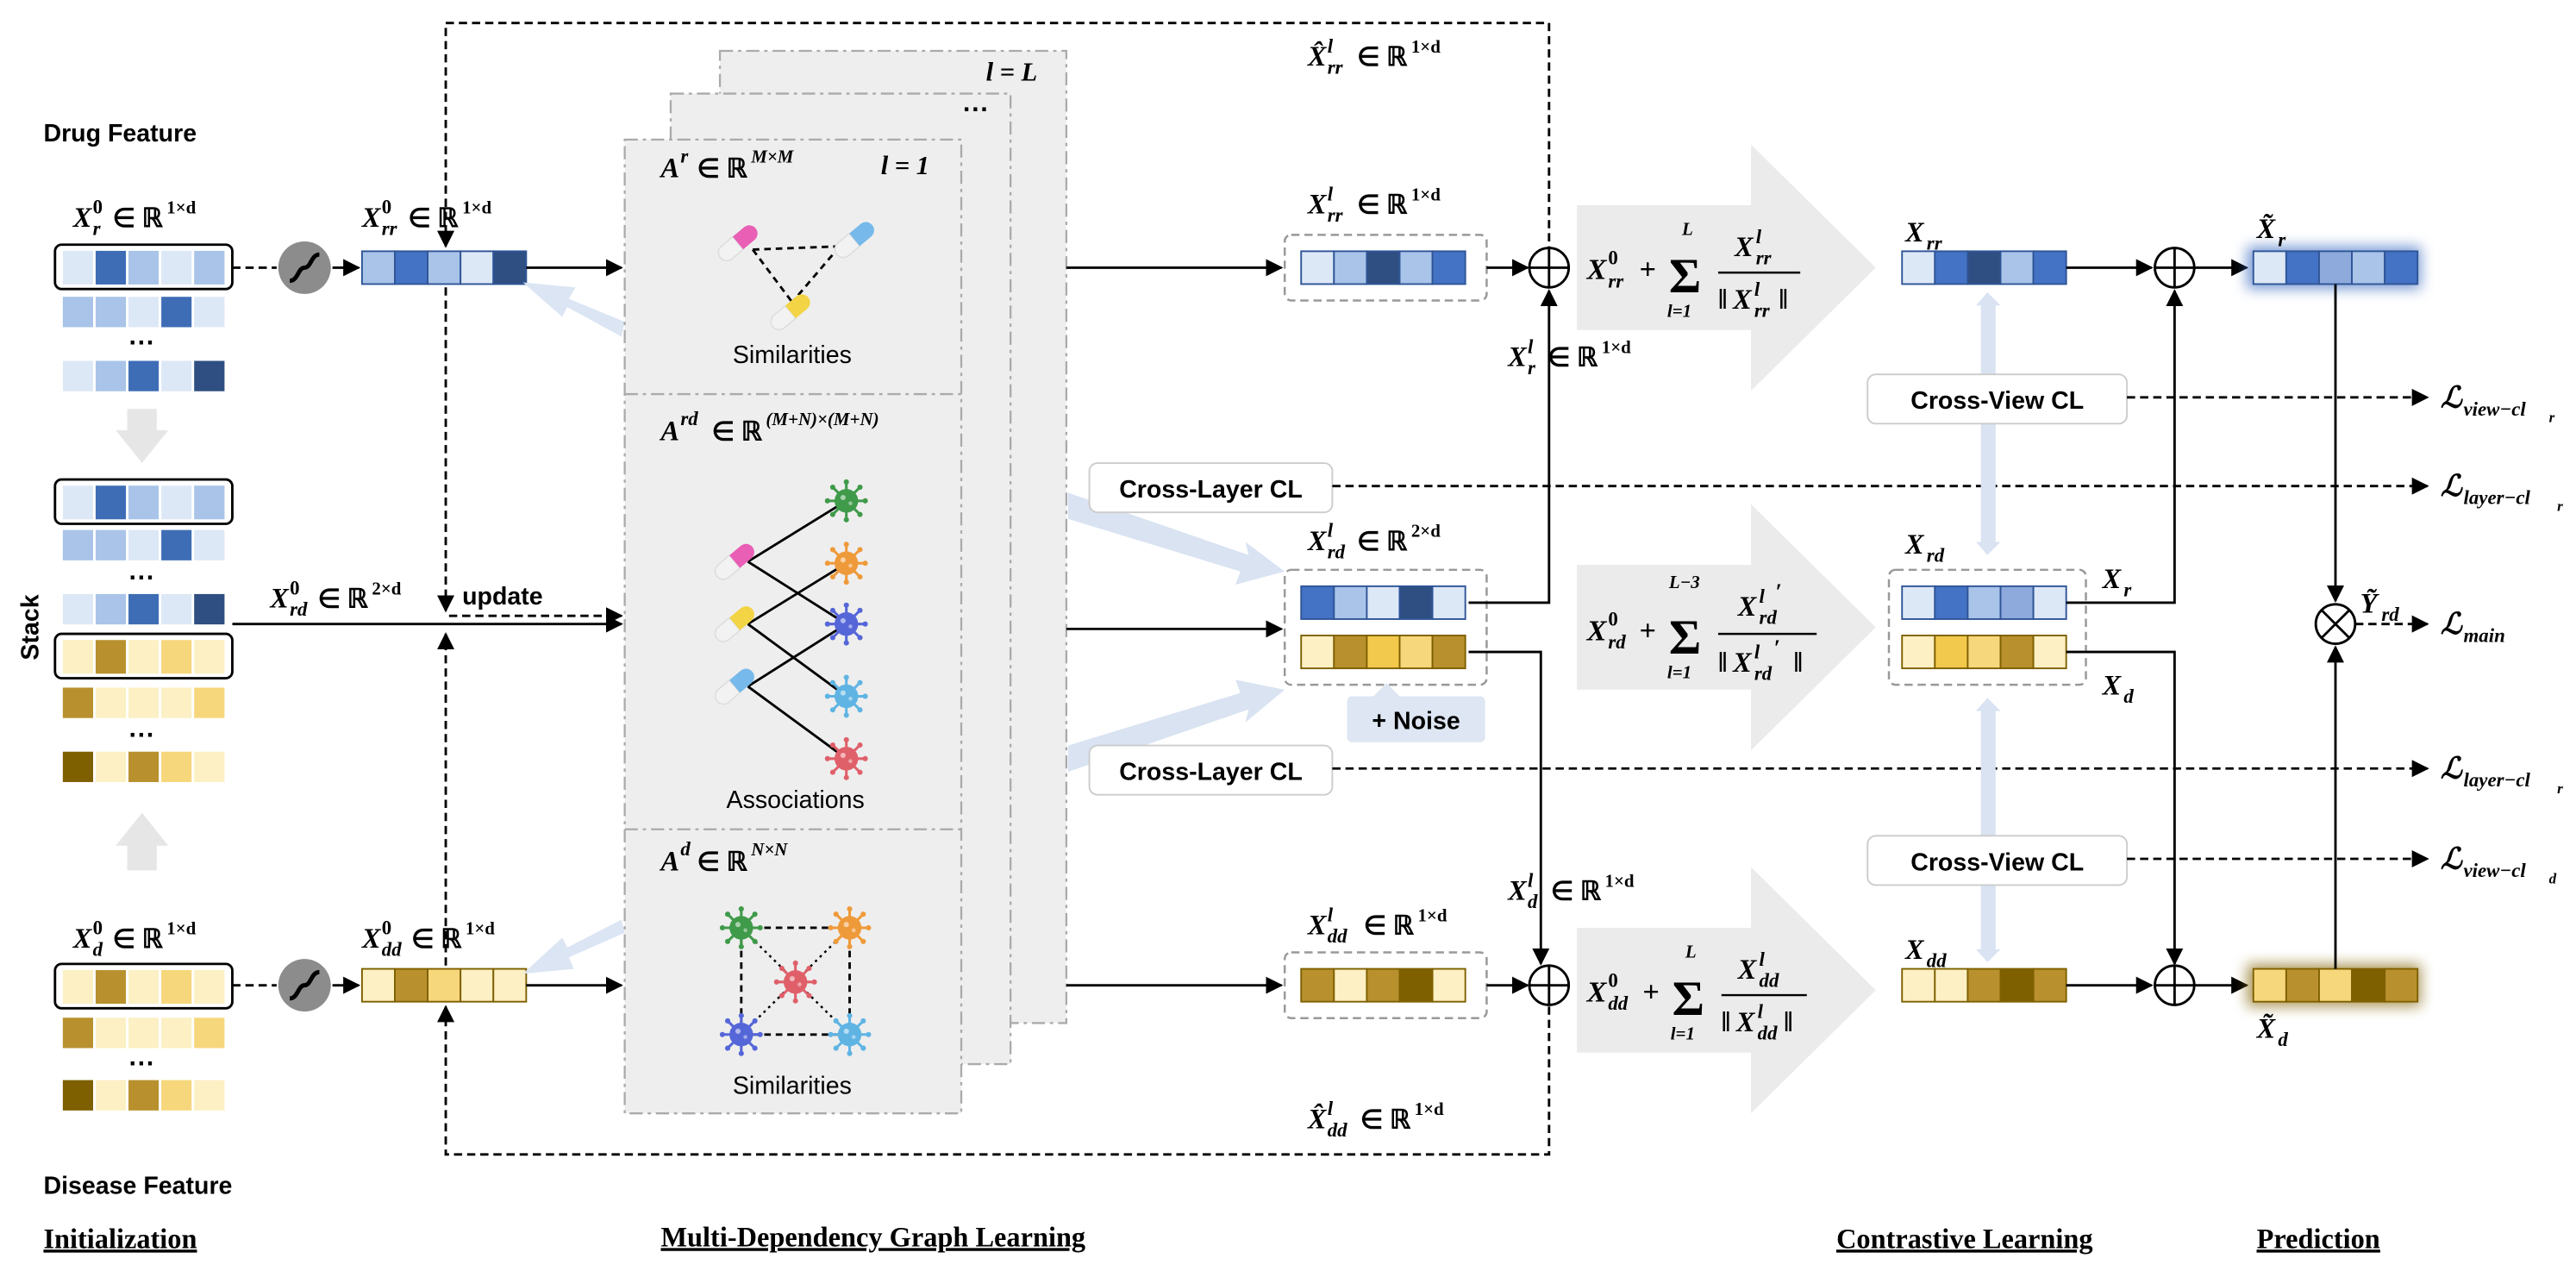 The width and height of the screenshot is (2576, 1271). Describe the element at coordinates (2335, 985) in the screenshot. I see `xd-tilde-vector` at that location.